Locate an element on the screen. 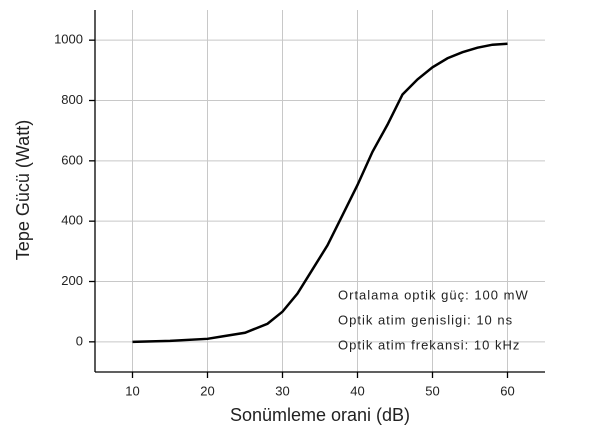 The height and width of the screenshot is (437, 597). x-tick-label: 40 is located at coordinates (357, 390).